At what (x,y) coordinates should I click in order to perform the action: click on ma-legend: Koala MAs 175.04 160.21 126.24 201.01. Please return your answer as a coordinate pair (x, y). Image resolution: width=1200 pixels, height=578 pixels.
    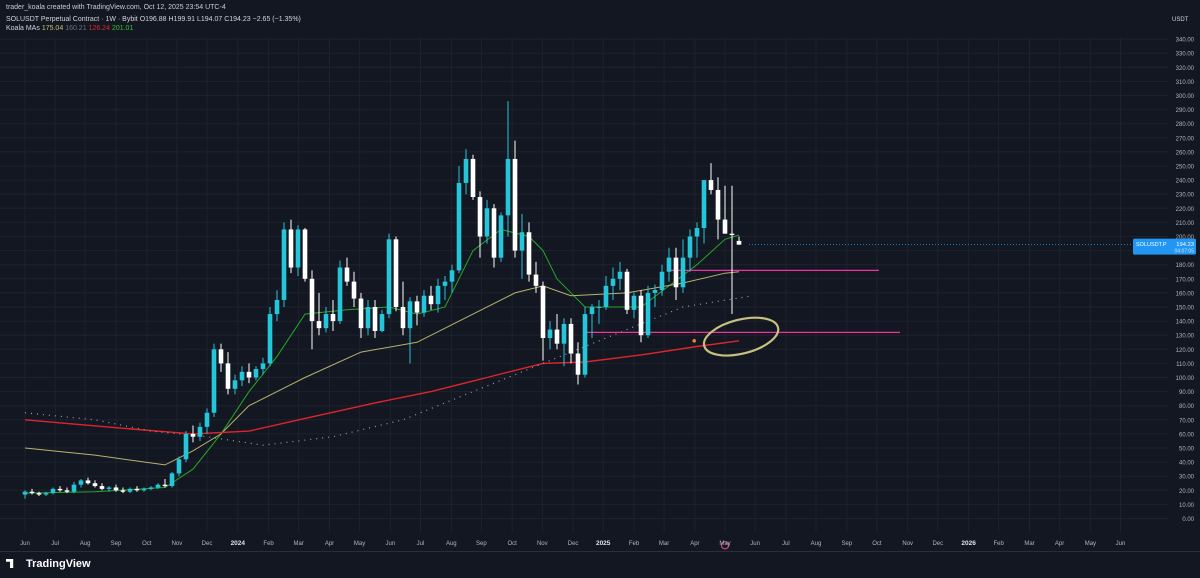
    Looking at the image, I should click on (69, 28).